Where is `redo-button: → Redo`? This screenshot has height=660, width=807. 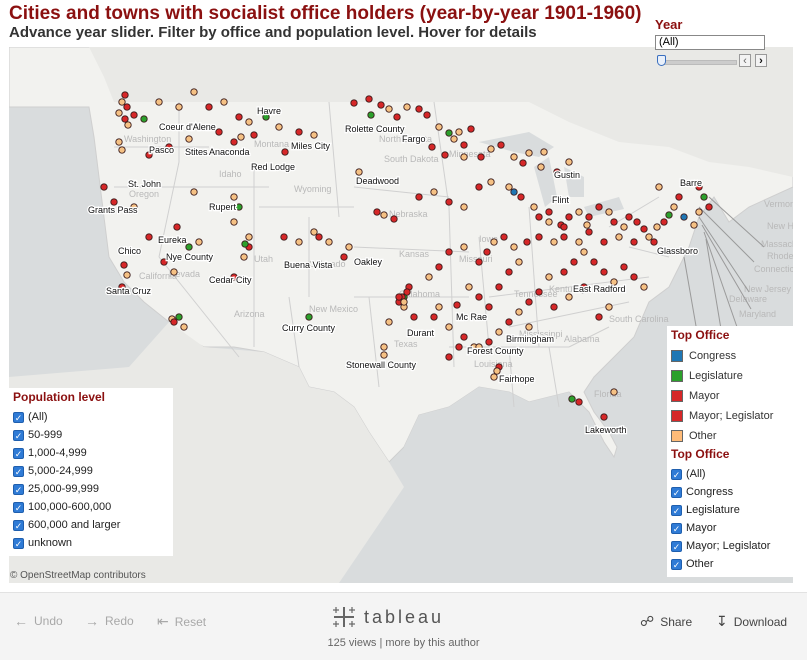 redo-button: → Redo is located at coordinates (109, 621).